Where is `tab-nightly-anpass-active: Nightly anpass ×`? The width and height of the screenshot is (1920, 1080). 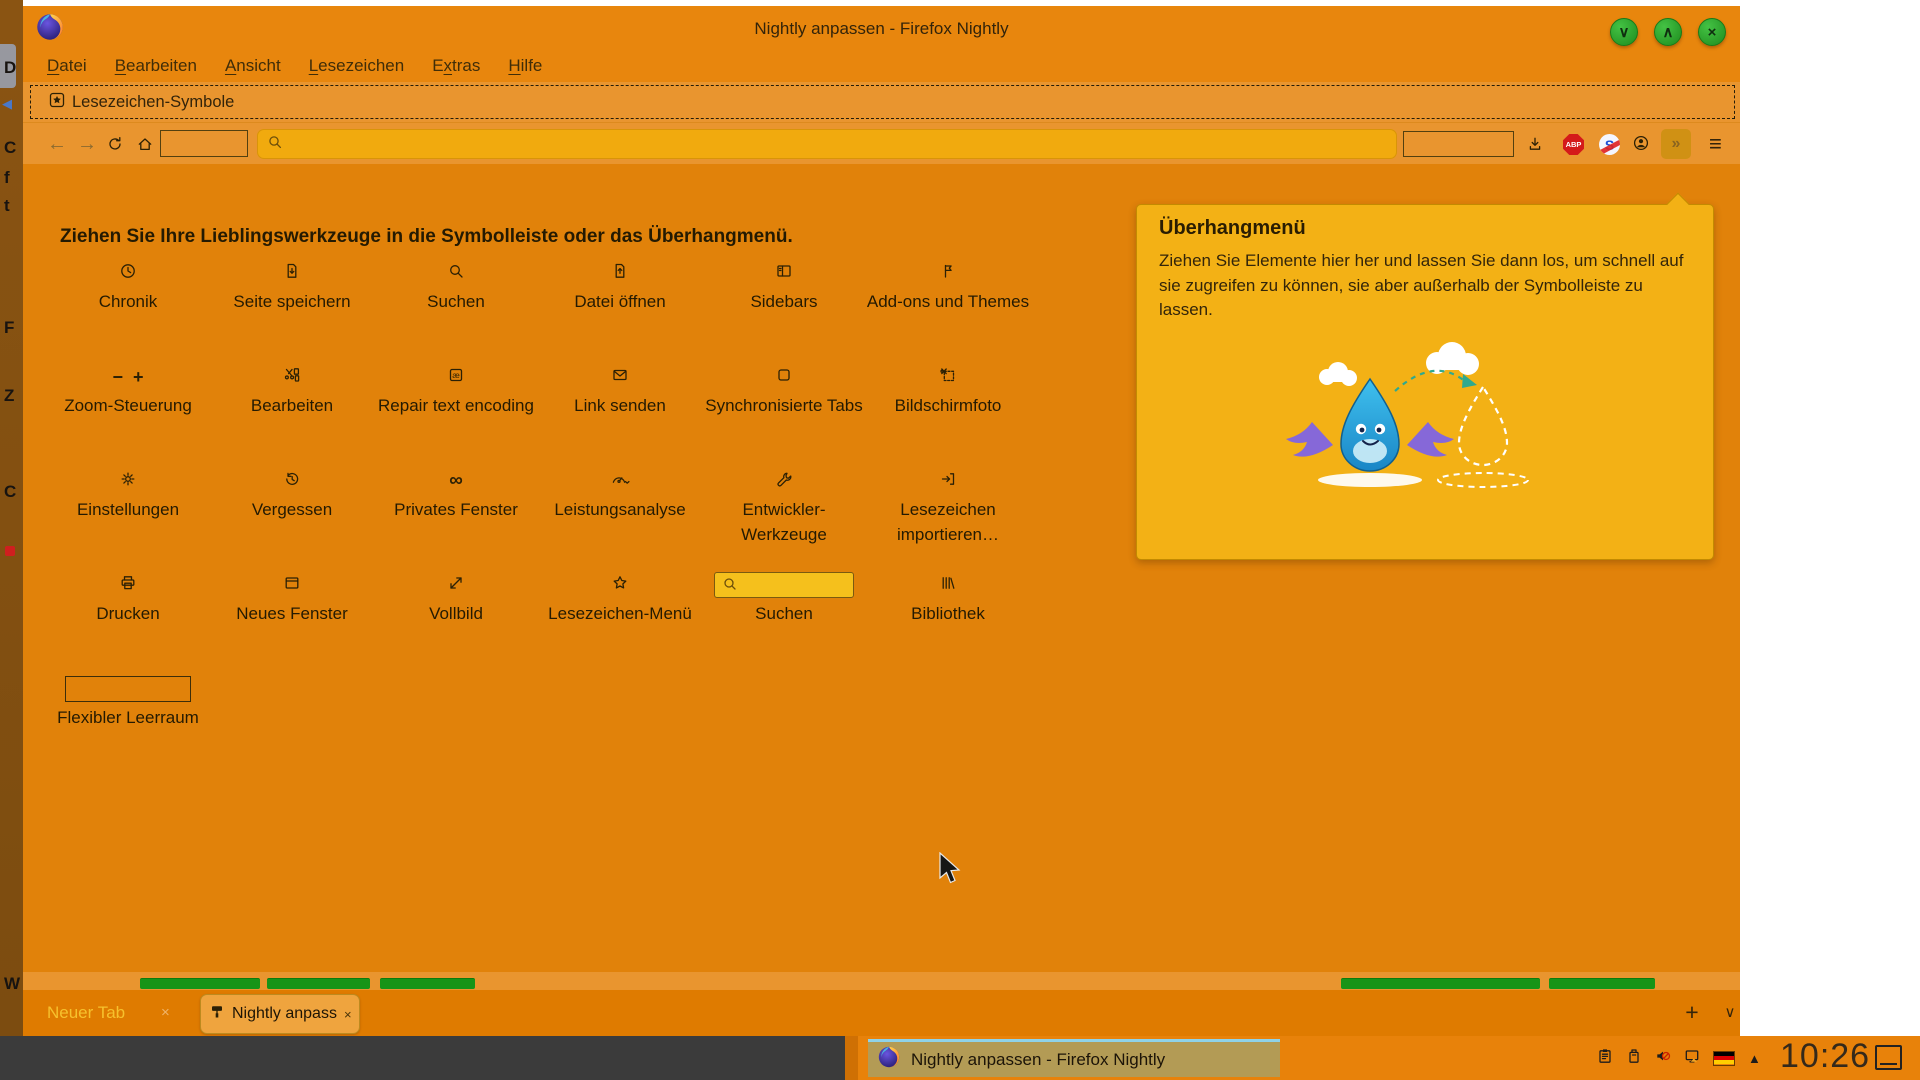
tab-nightly-anpass-active: Nightly anpass × is located at coordinates (280, 1014).